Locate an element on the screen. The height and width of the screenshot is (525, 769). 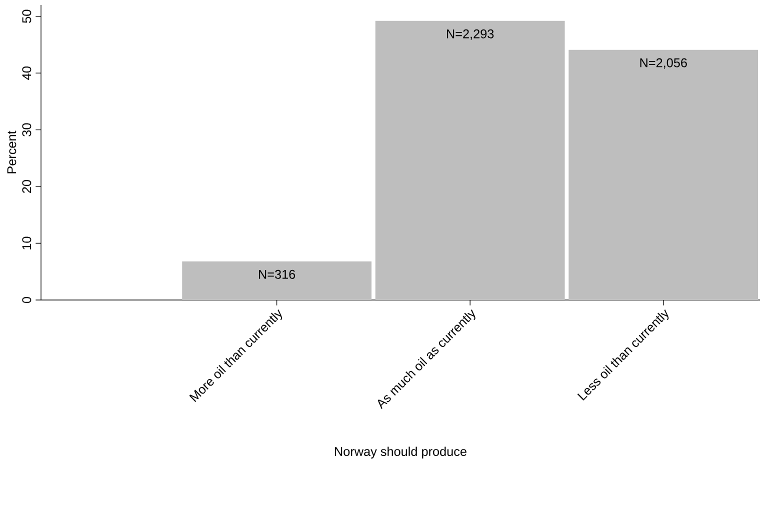
y-tick-label: 10 is located at coordinates (27, 243).